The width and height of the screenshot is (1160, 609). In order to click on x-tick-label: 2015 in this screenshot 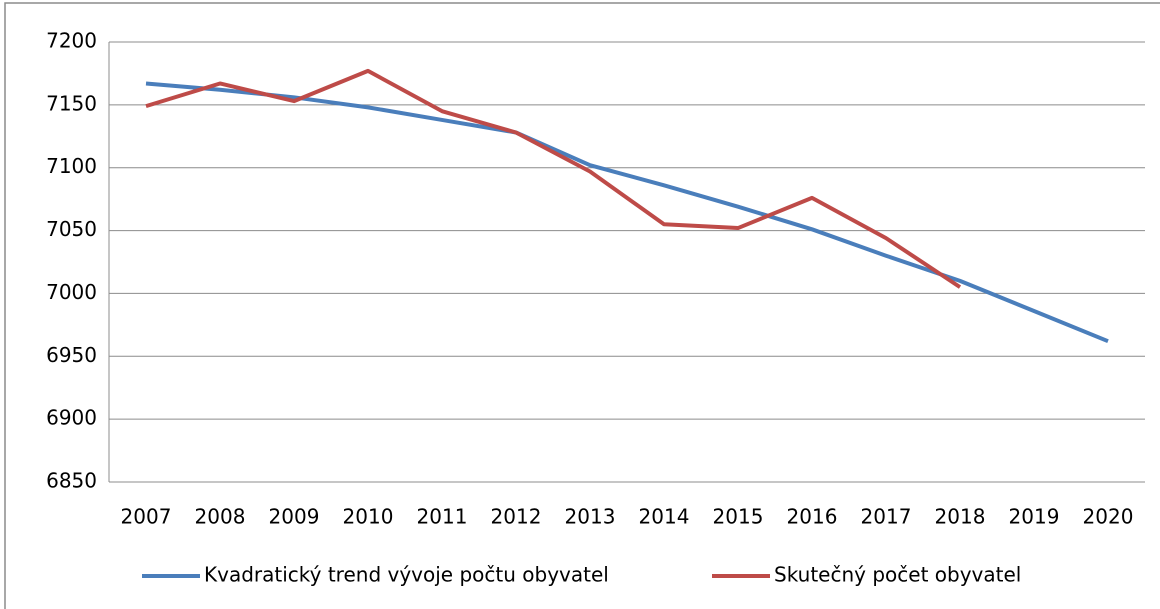, I will do `click(738, 517)`.